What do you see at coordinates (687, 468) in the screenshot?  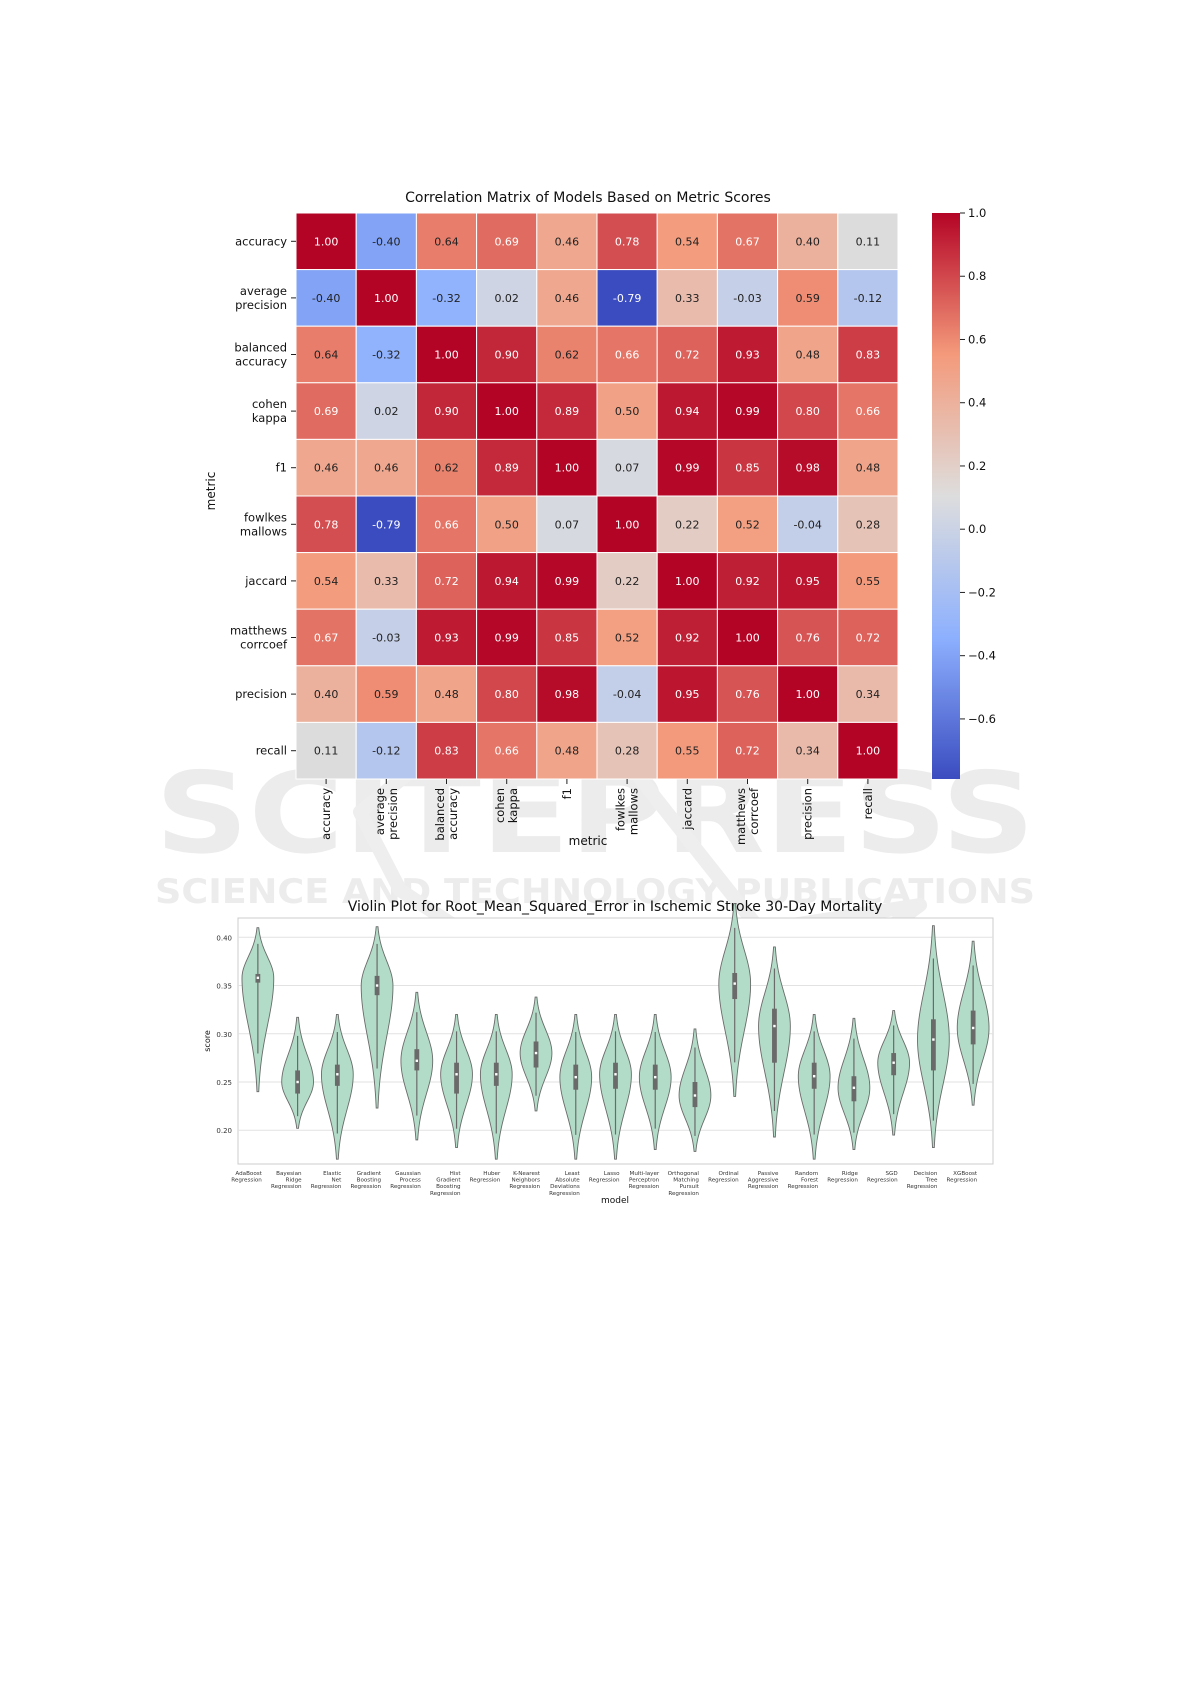 I see `heatmap-cell-value: 0.99` at bounding box center [687, 468].